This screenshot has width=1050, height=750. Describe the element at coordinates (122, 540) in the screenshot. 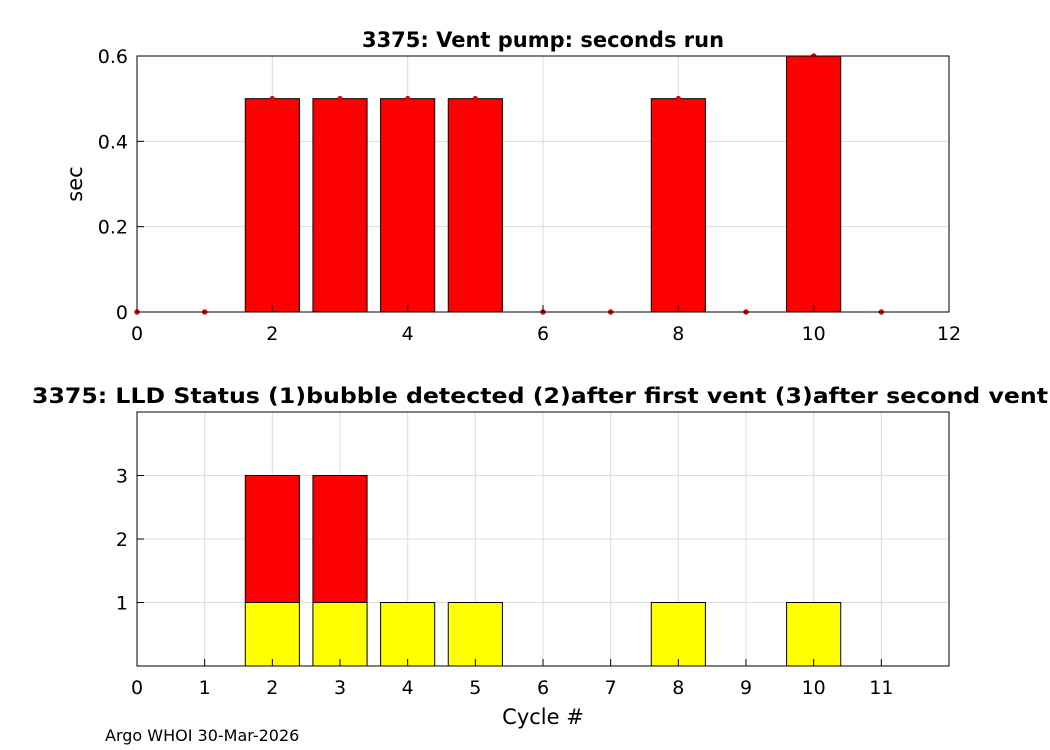

I see `y-tick-label: 2` at that location.